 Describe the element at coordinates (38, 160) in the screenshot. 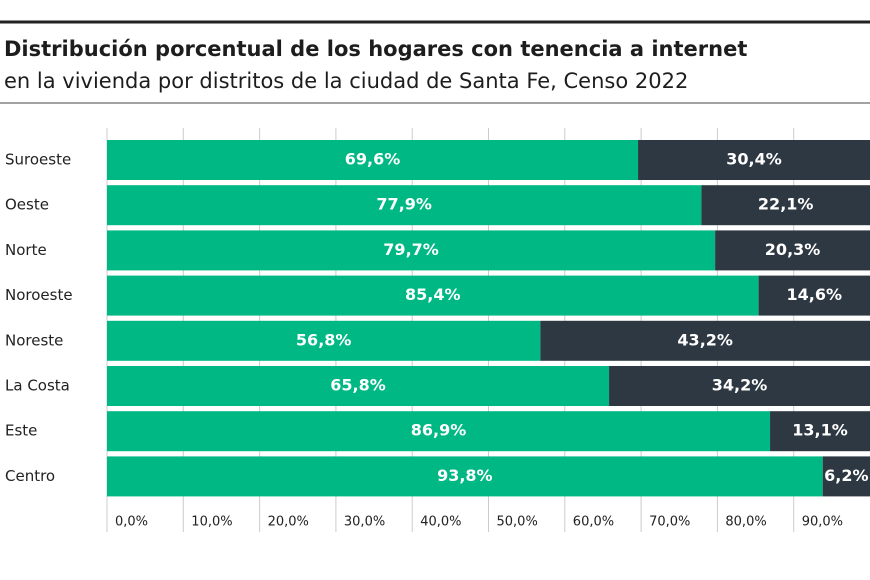

I see `y-tick-label: Suroeste` at that location.